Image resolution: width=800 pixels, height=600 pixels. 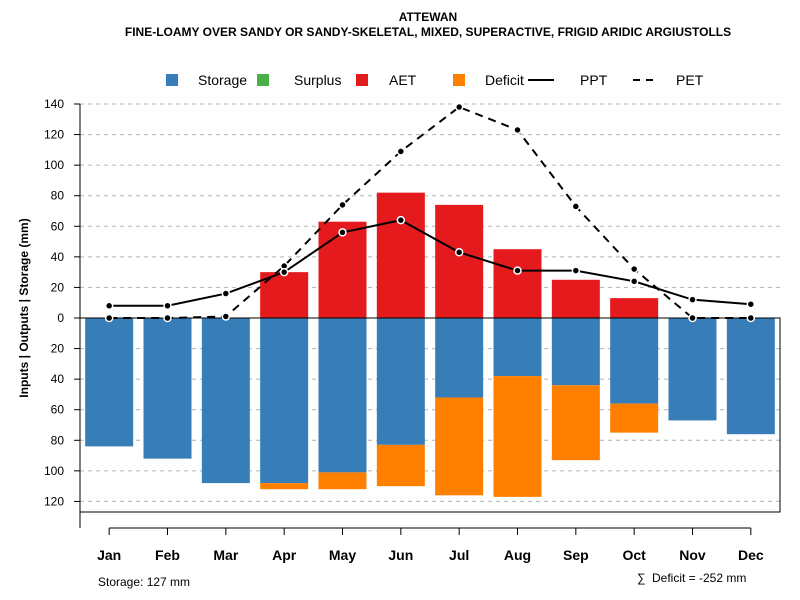 What do you see at coordinates (576, 555) in the screenshot?
I see `x-tick-label-sep: Sep` at bounding box center [576, 555].